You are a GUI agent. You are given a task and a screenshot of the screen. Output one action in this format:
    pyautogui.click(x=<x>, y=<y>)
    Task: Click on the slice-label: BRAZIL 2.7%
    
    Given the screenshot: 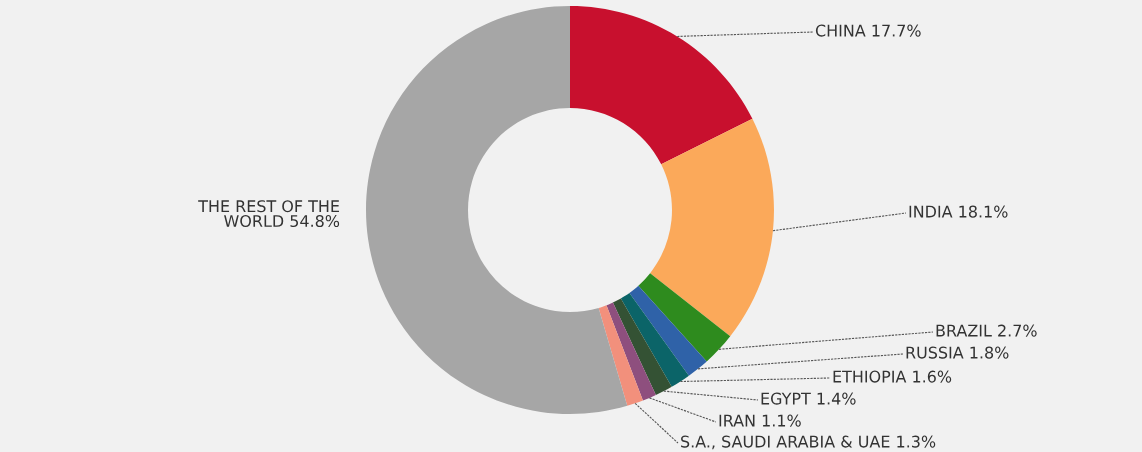 What is the action you would take?
    pyautogui.click(x=986, y=330)
    